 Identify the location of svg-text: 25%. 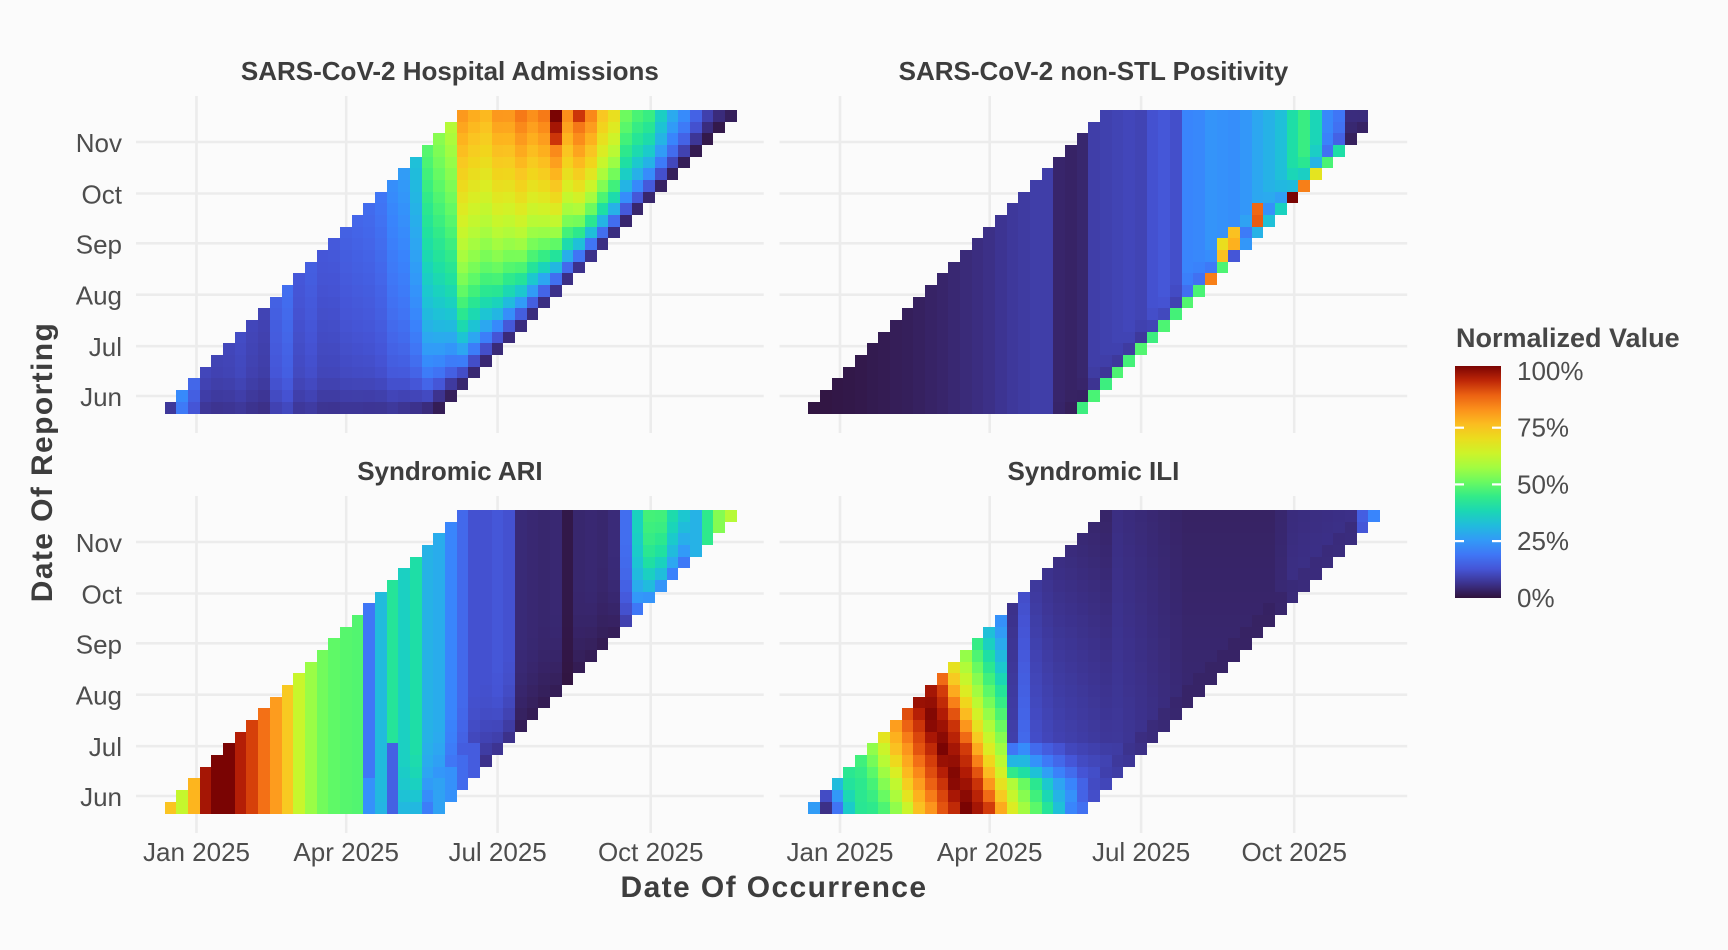
(1543, 541).